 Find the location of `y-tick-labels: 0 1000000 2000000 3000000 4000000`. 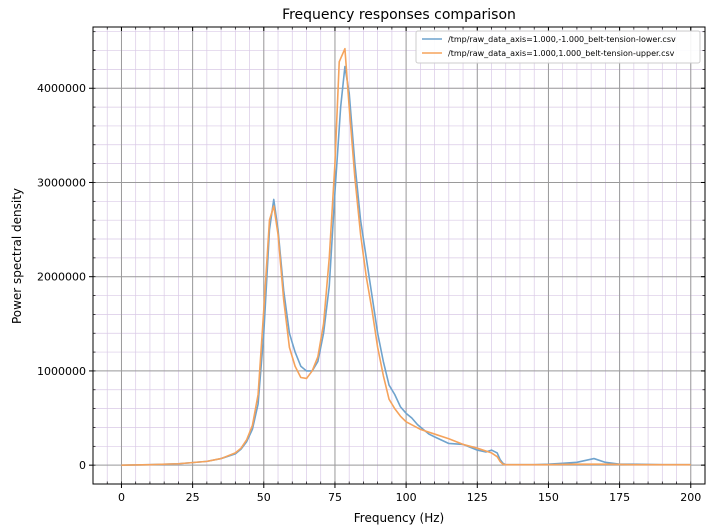

y-tick-labels: 0 1000000 2000000 3000000 4000000 is located at coordinates (61, 277).